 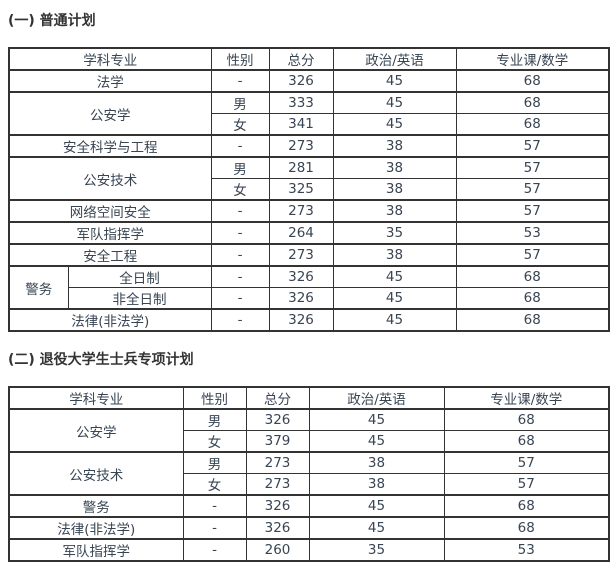 I want to click on cell-major: 法律(非法学), so click(x=110, y=320).